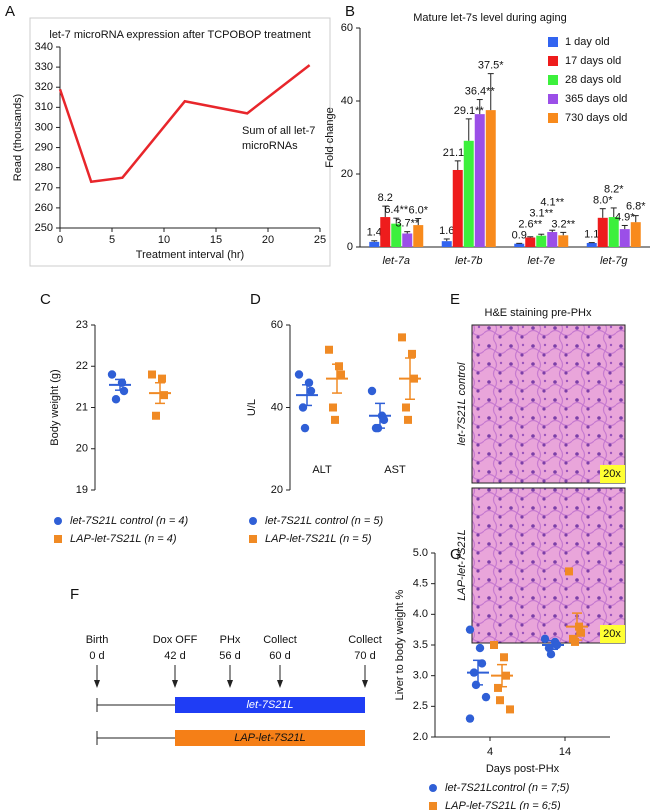 This screenshot has height=810, width=661. Describe the element at coordinates (523, 769) in the screenshot. I see `x-axis-label: Days post-PHx` at that location.